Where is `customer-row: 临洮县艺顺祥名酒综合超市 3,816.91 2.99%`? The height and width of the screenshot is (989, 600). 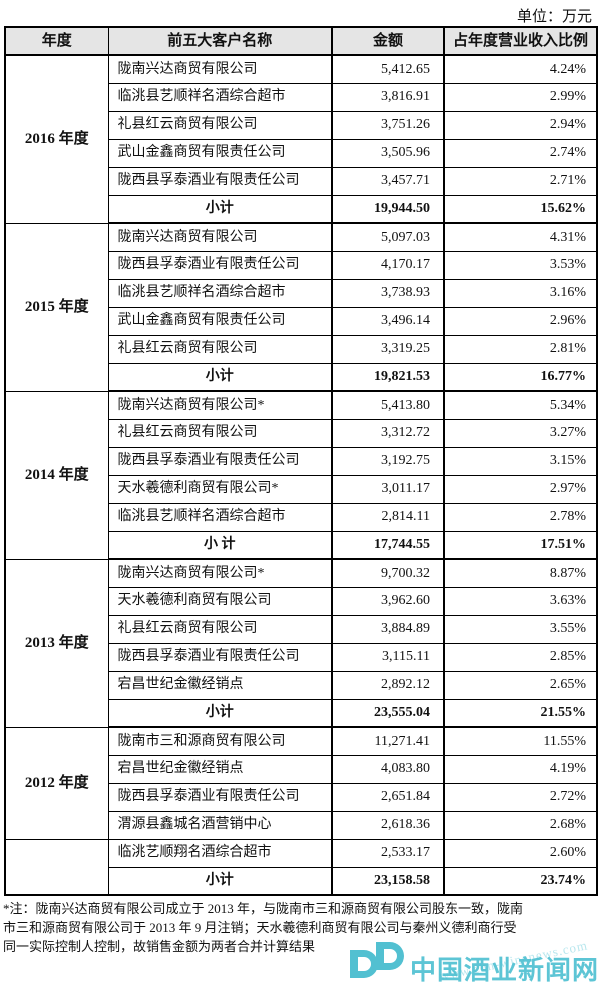 customer-row: 临洮县艺顺祥名酒综合超市 3,816.91 2.99% is located at coordinates (301, 97).